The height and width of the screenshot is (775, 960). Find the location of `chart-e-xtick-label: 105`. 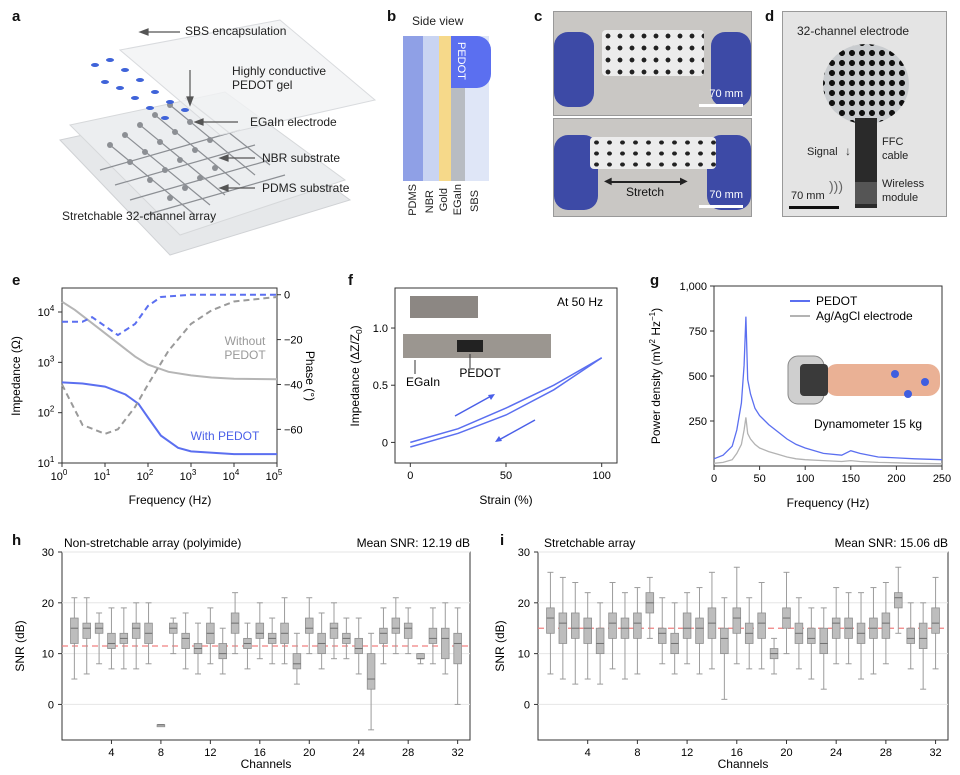

chart-e-xtick-label: 105 is located at coordinates (274, 475).